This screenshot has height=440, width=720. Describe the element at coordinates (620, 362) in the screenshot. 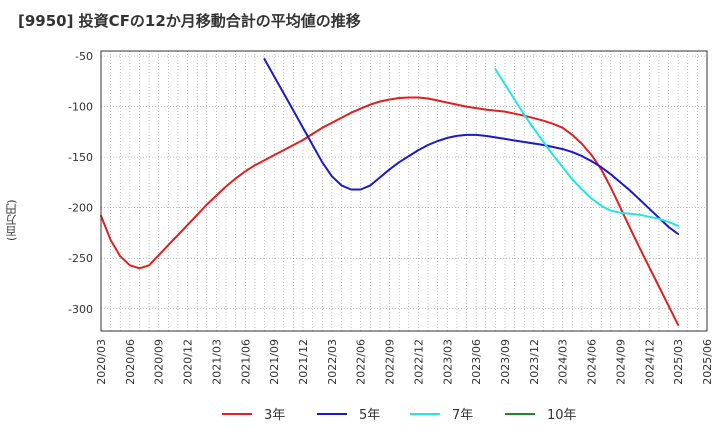

I see `x-tick-label: 2024/09` at that location.